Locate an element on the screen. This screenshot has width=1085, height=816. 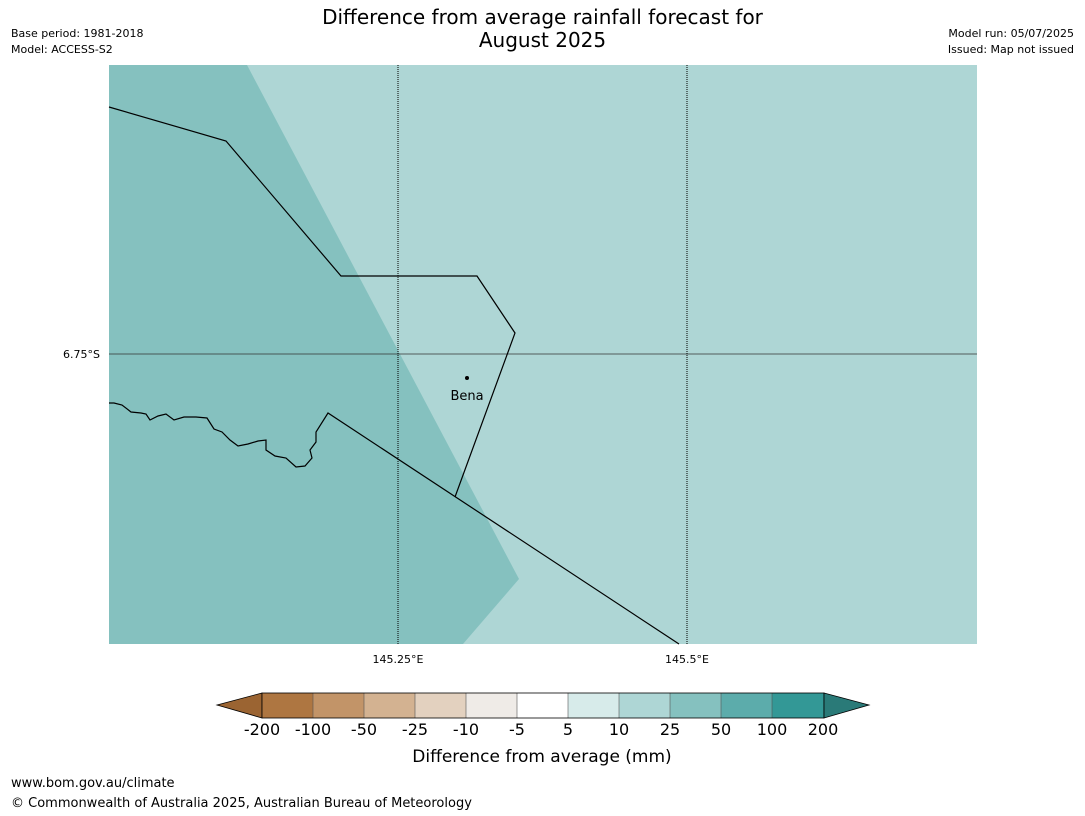
legend-tick-label: -100 is located at coordinates (313, 729).